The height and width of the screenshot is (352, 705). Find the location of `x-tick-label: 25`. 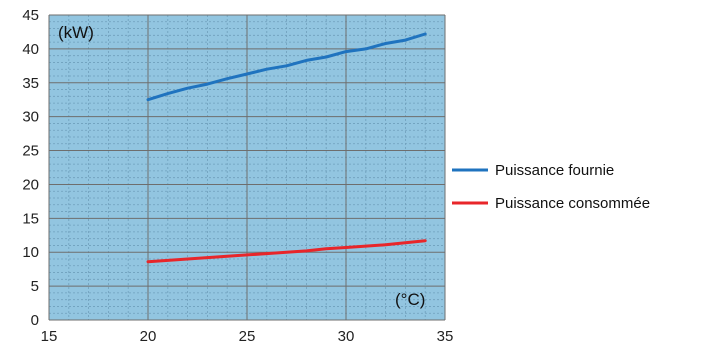

x-tick-label: 25 is located at coordinates (247, 336).